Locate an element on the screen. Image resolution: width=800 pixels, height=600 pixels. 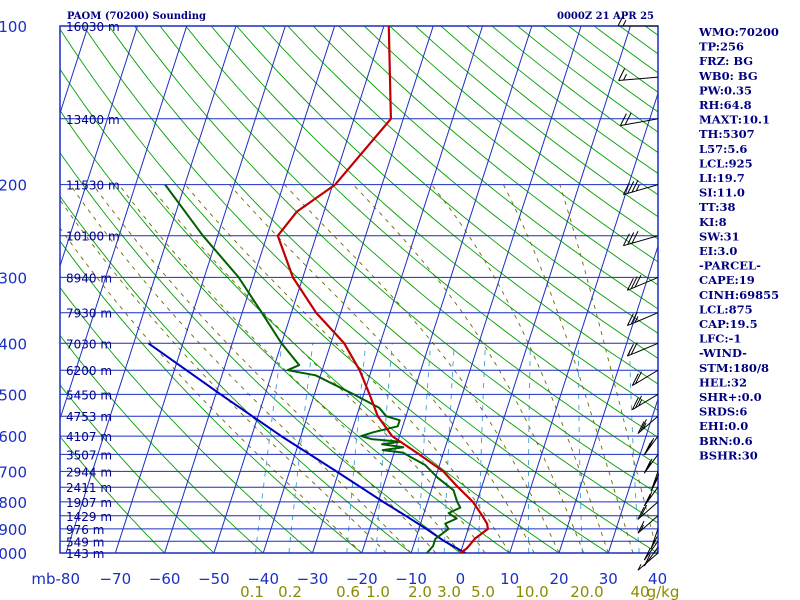
height-label: 16030 m is located at coordinates (93, 27).